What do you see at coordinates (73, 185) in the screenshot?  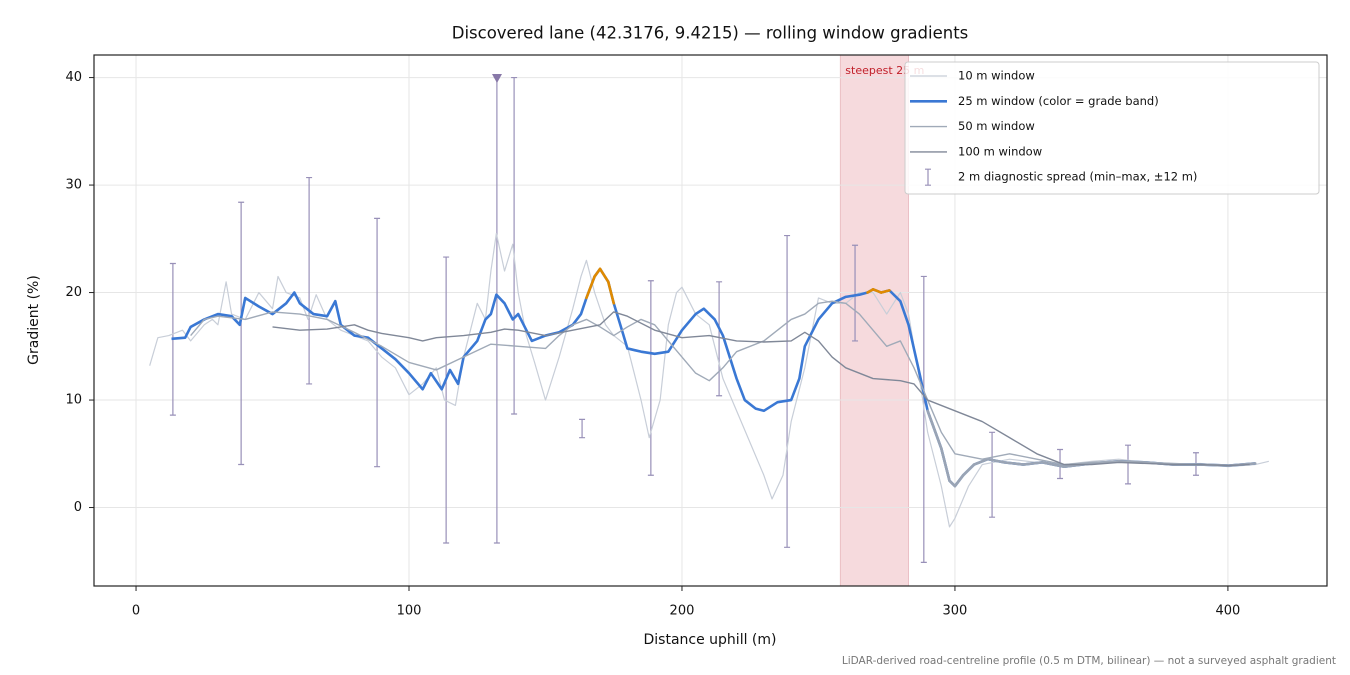 I see `y-tick-label: 30` at bounding box center [73, 185].